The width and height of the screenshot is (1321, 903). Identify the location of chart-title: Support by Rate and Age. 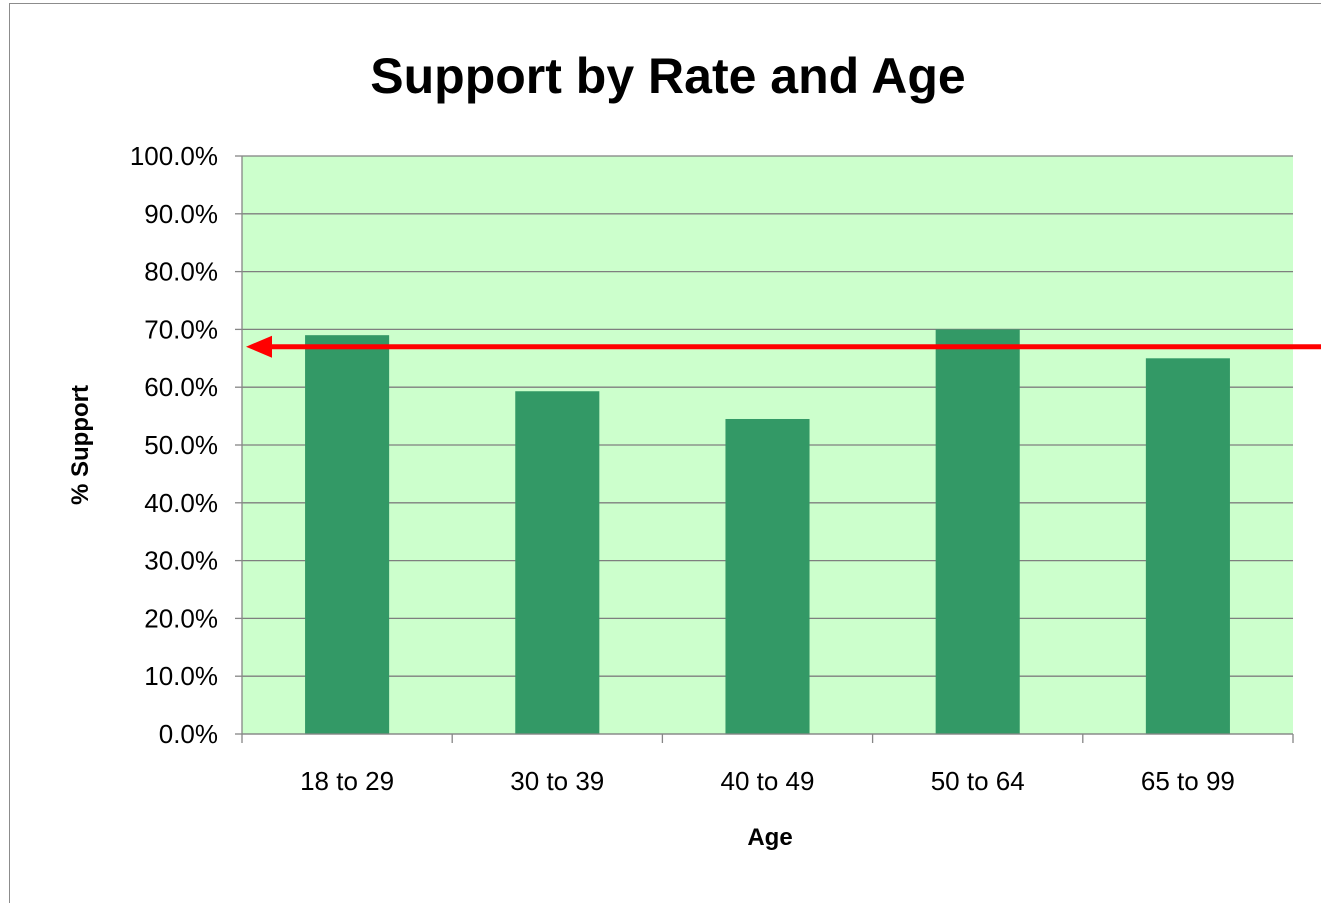
(667, 76).